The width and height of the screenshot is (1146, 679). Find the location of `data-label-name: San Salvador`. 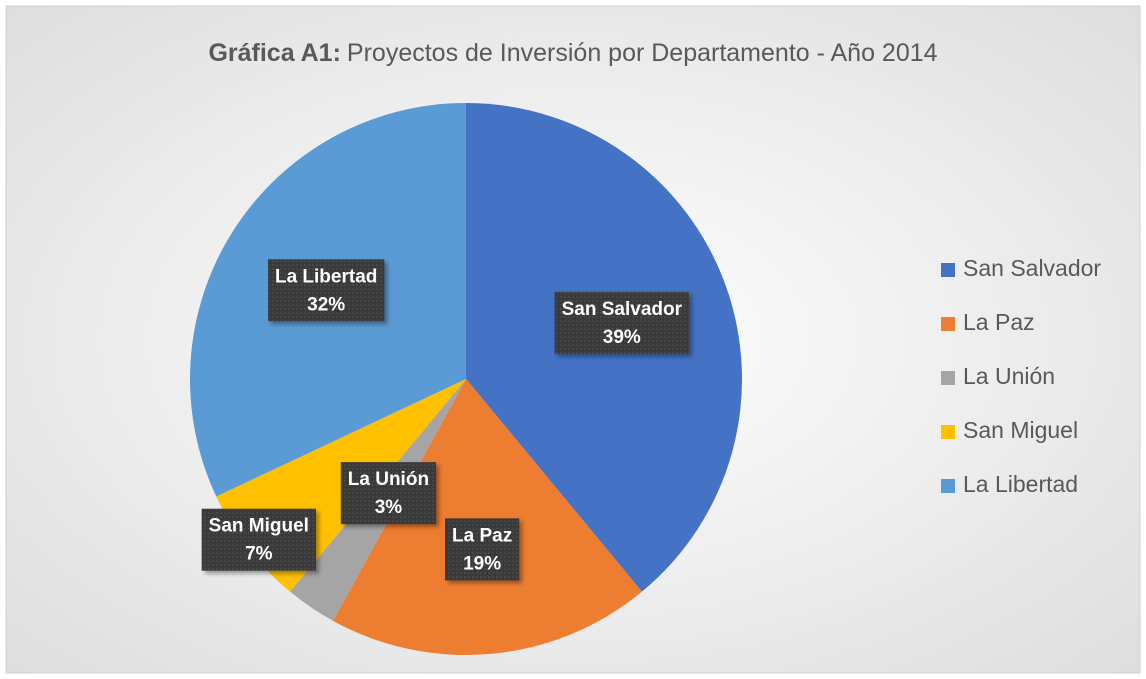

data-label-name: San Salvador is located at coordinates (622, 309).